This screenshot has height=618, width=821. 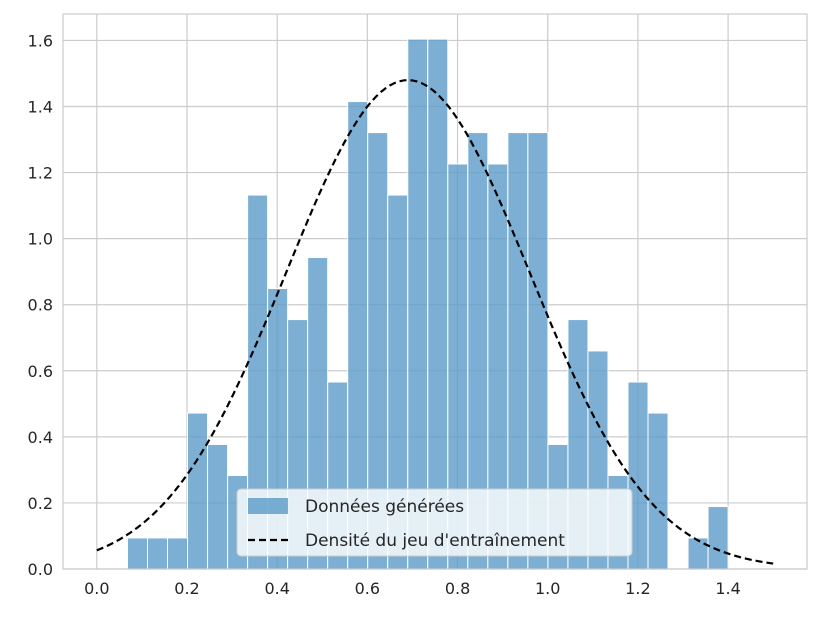 I want to click on legend-box, so click(x=434, y=522).